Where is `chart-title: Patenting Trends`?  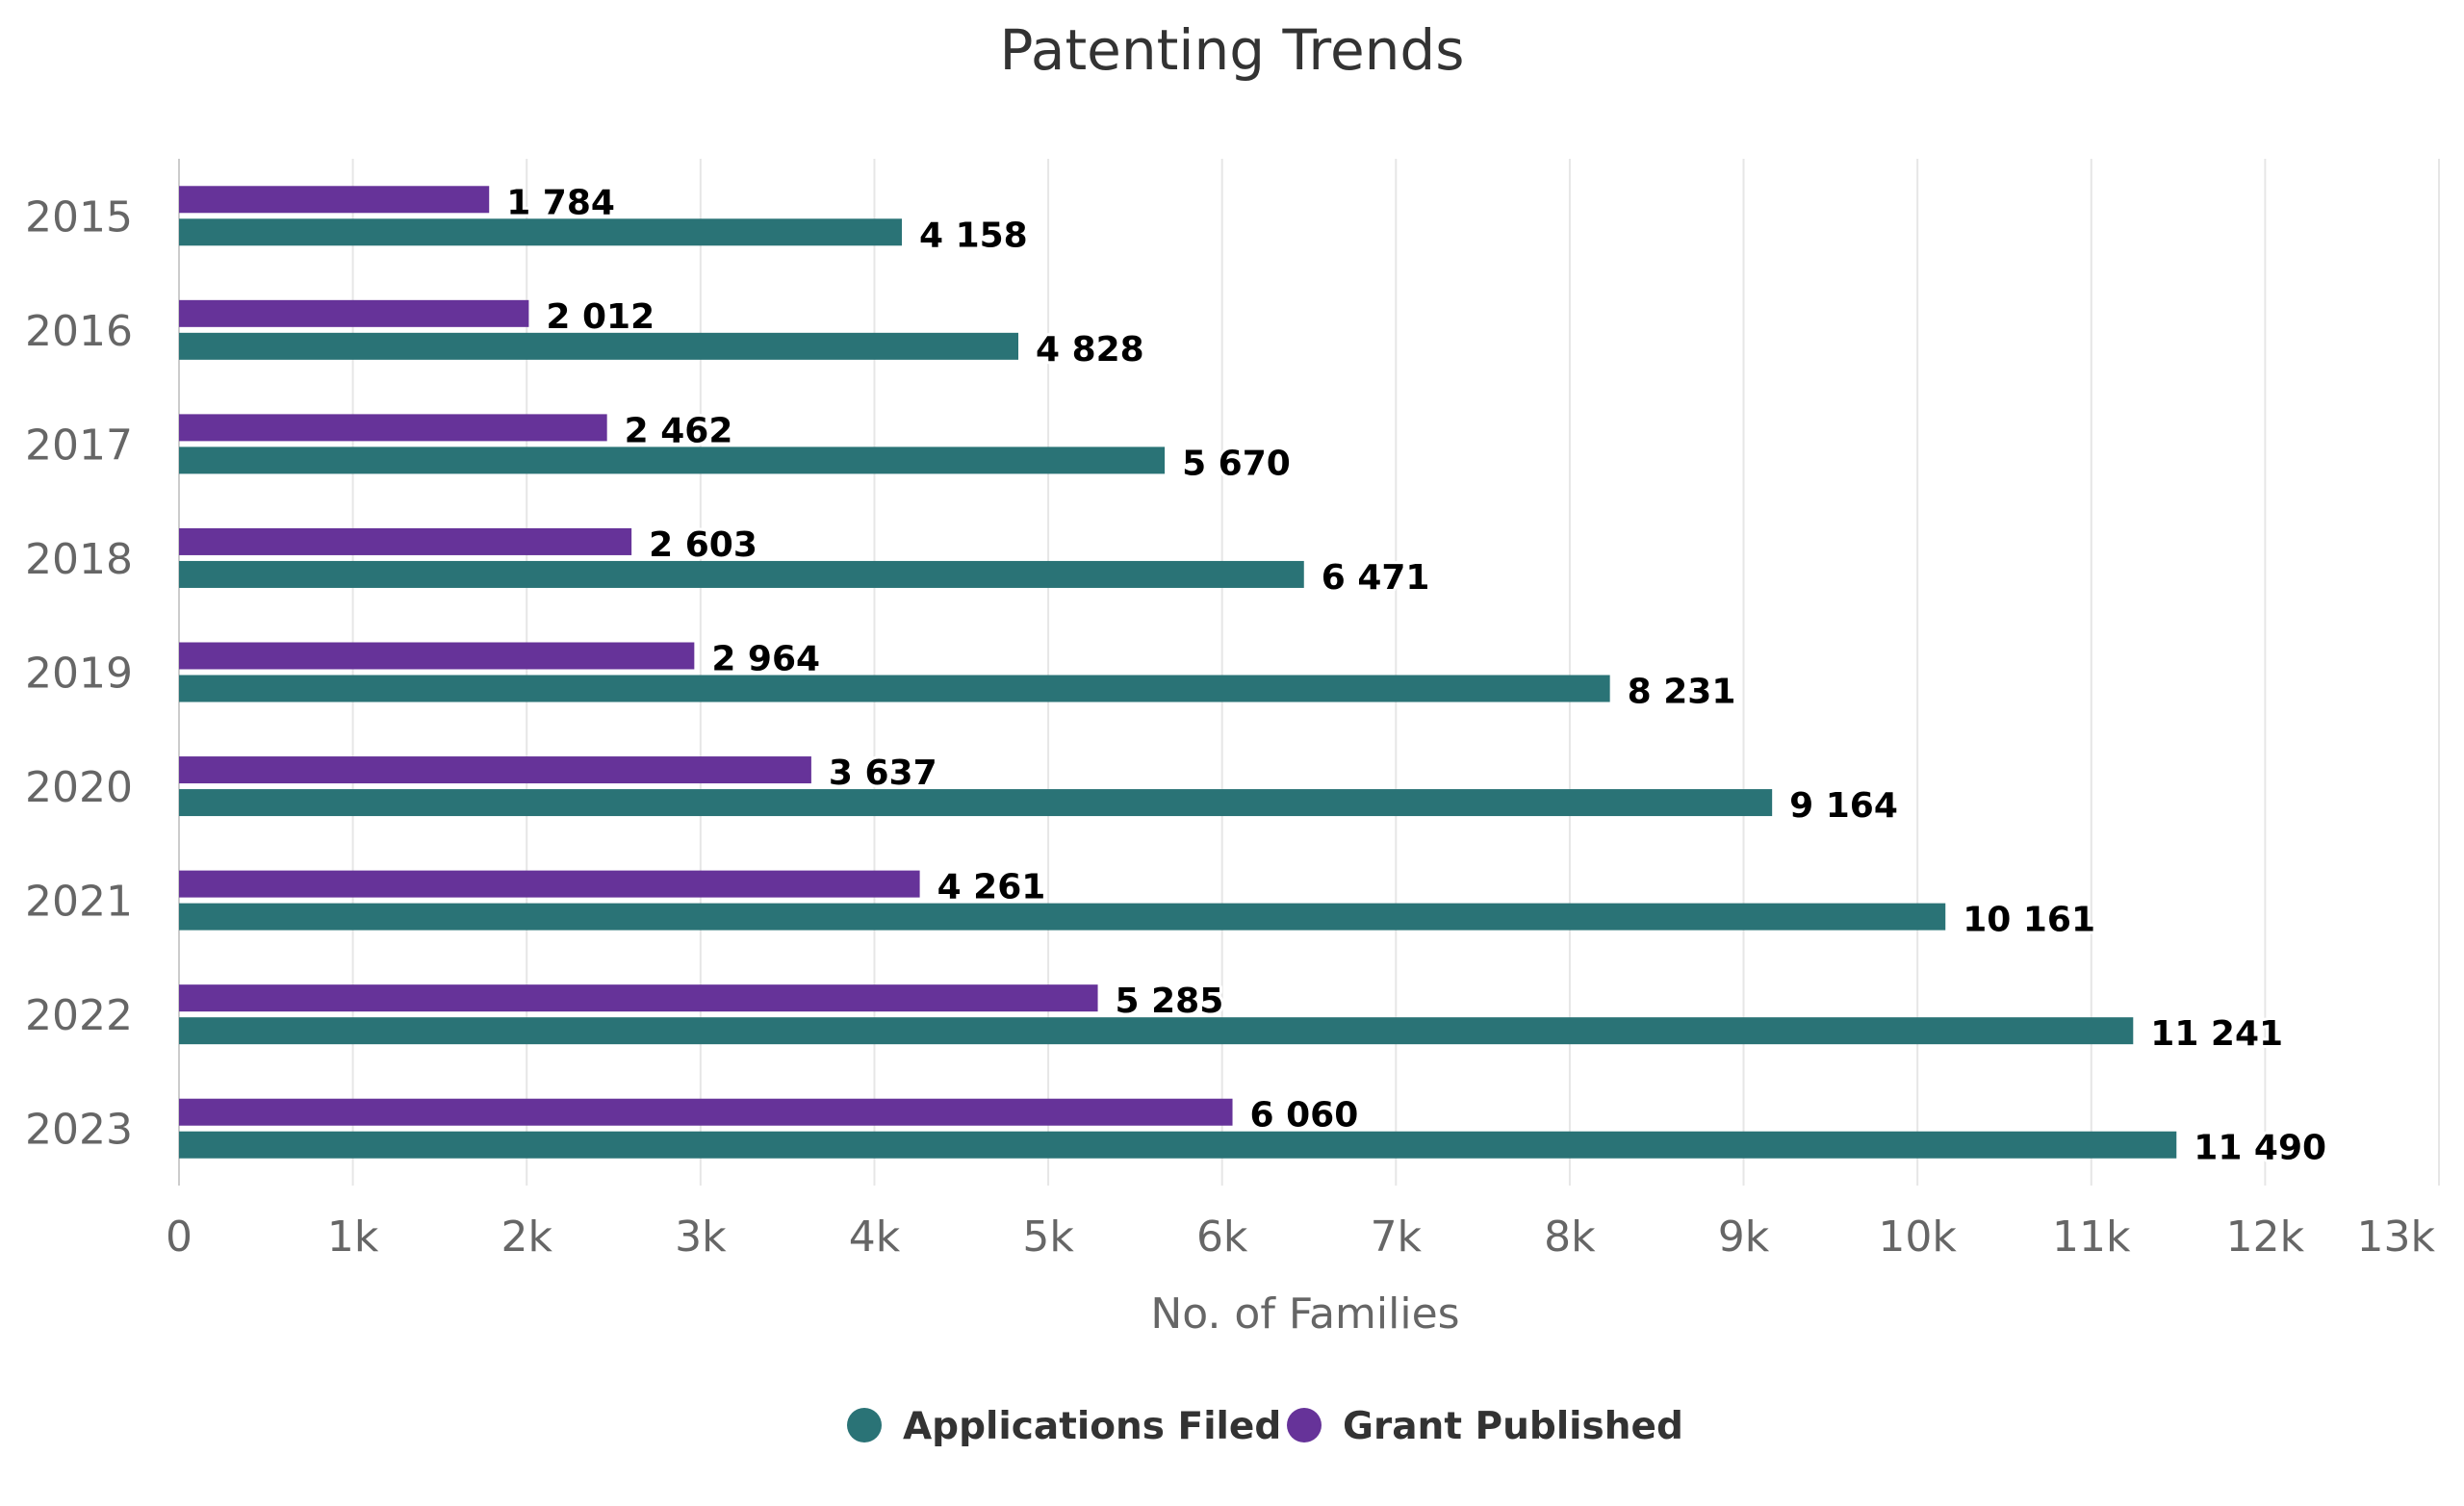
chart-title: Patenting Trends is located at coordinates (1232, 50).